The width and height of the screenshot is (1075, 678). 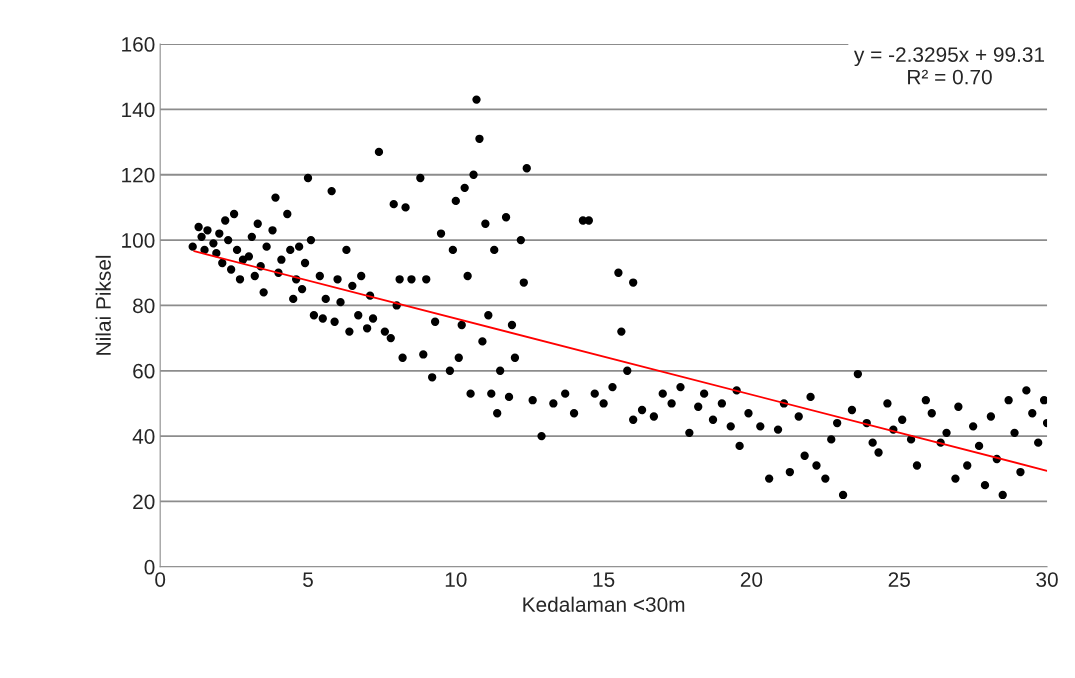 What do you see at coordinates (751, 579) in the screenshot?
I see `x-tick-label: 20` at bounding box center [751, 579].